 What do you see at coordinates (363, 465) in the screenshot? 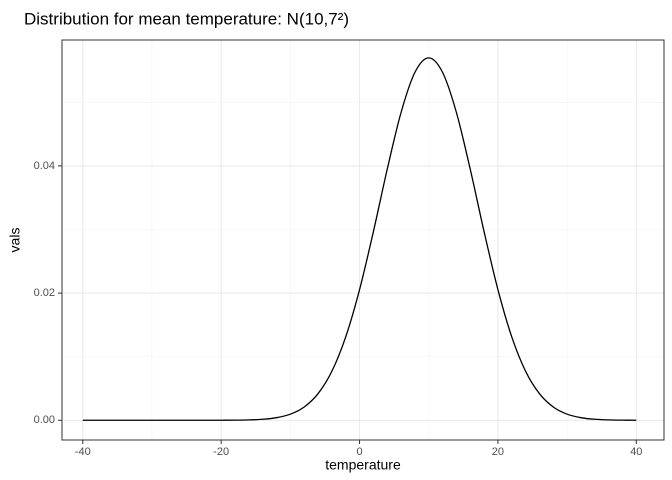
I see `x-axis-title: temperature` at bounding box center [363, 465].